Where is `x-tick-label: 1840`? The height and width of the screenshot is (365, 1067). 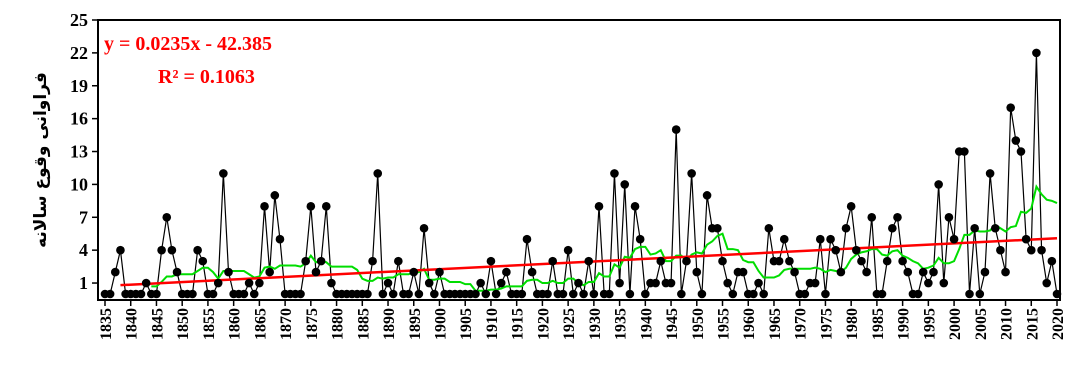 x-tick-label: 1840 is located at coordinates (132, 324).